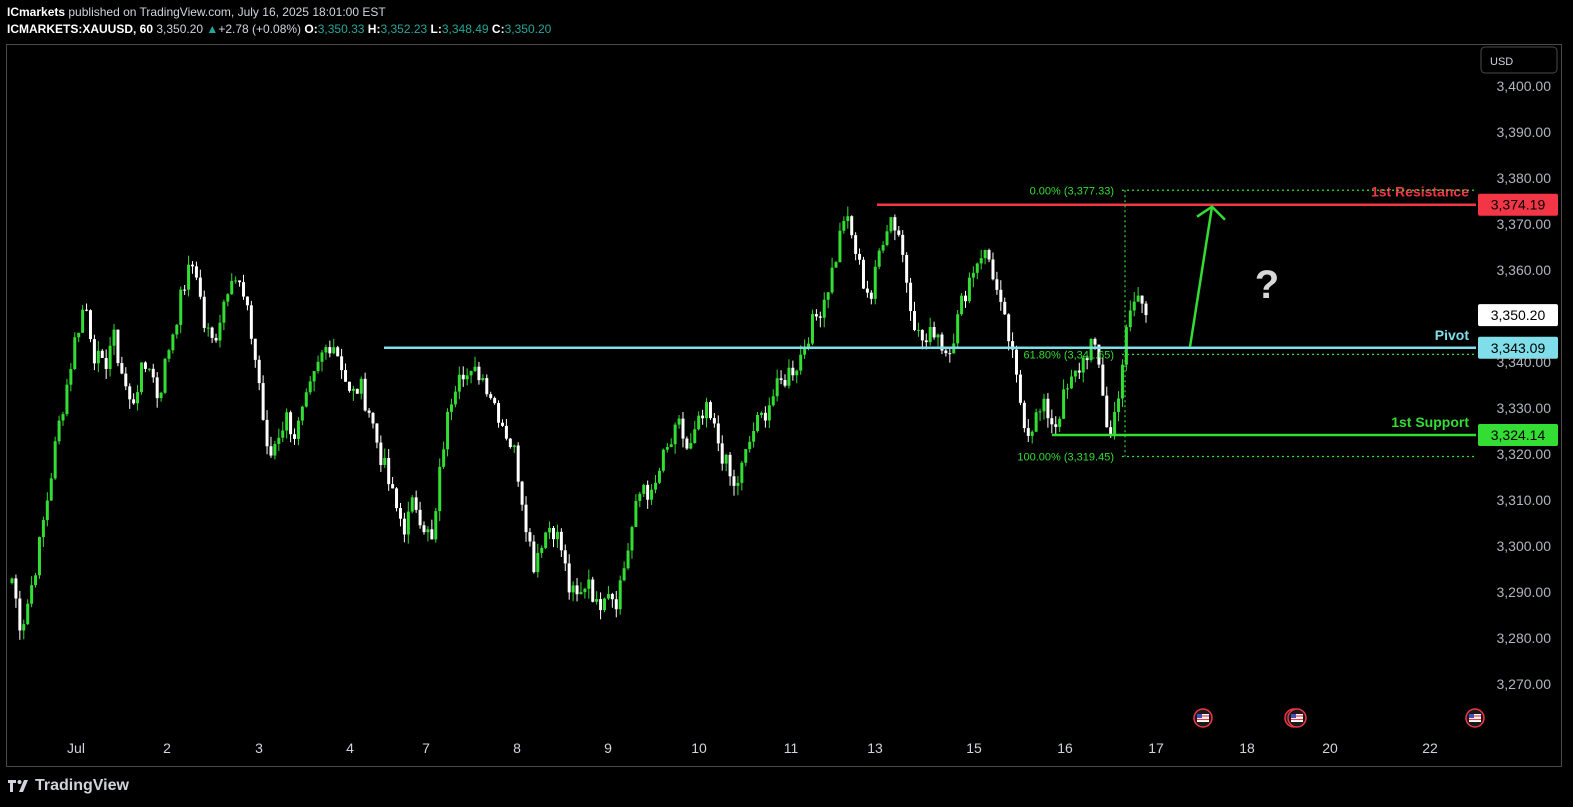 This screenshot has height=807, width=1573. I want to click on x-tick-label: 3, so click(259, 748).